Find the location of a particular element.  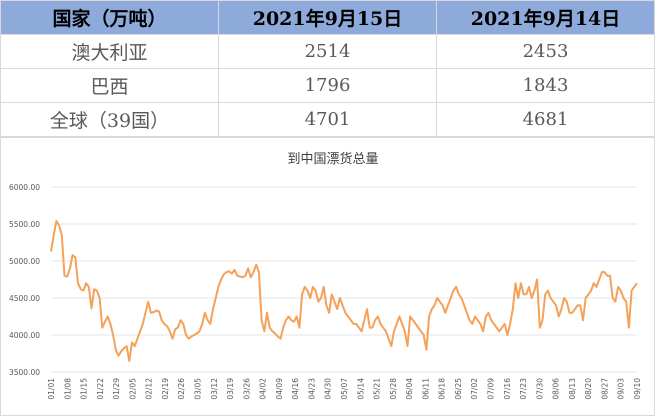

table-row: 巴西 1796 1843 is located at coordinates (327, 85).